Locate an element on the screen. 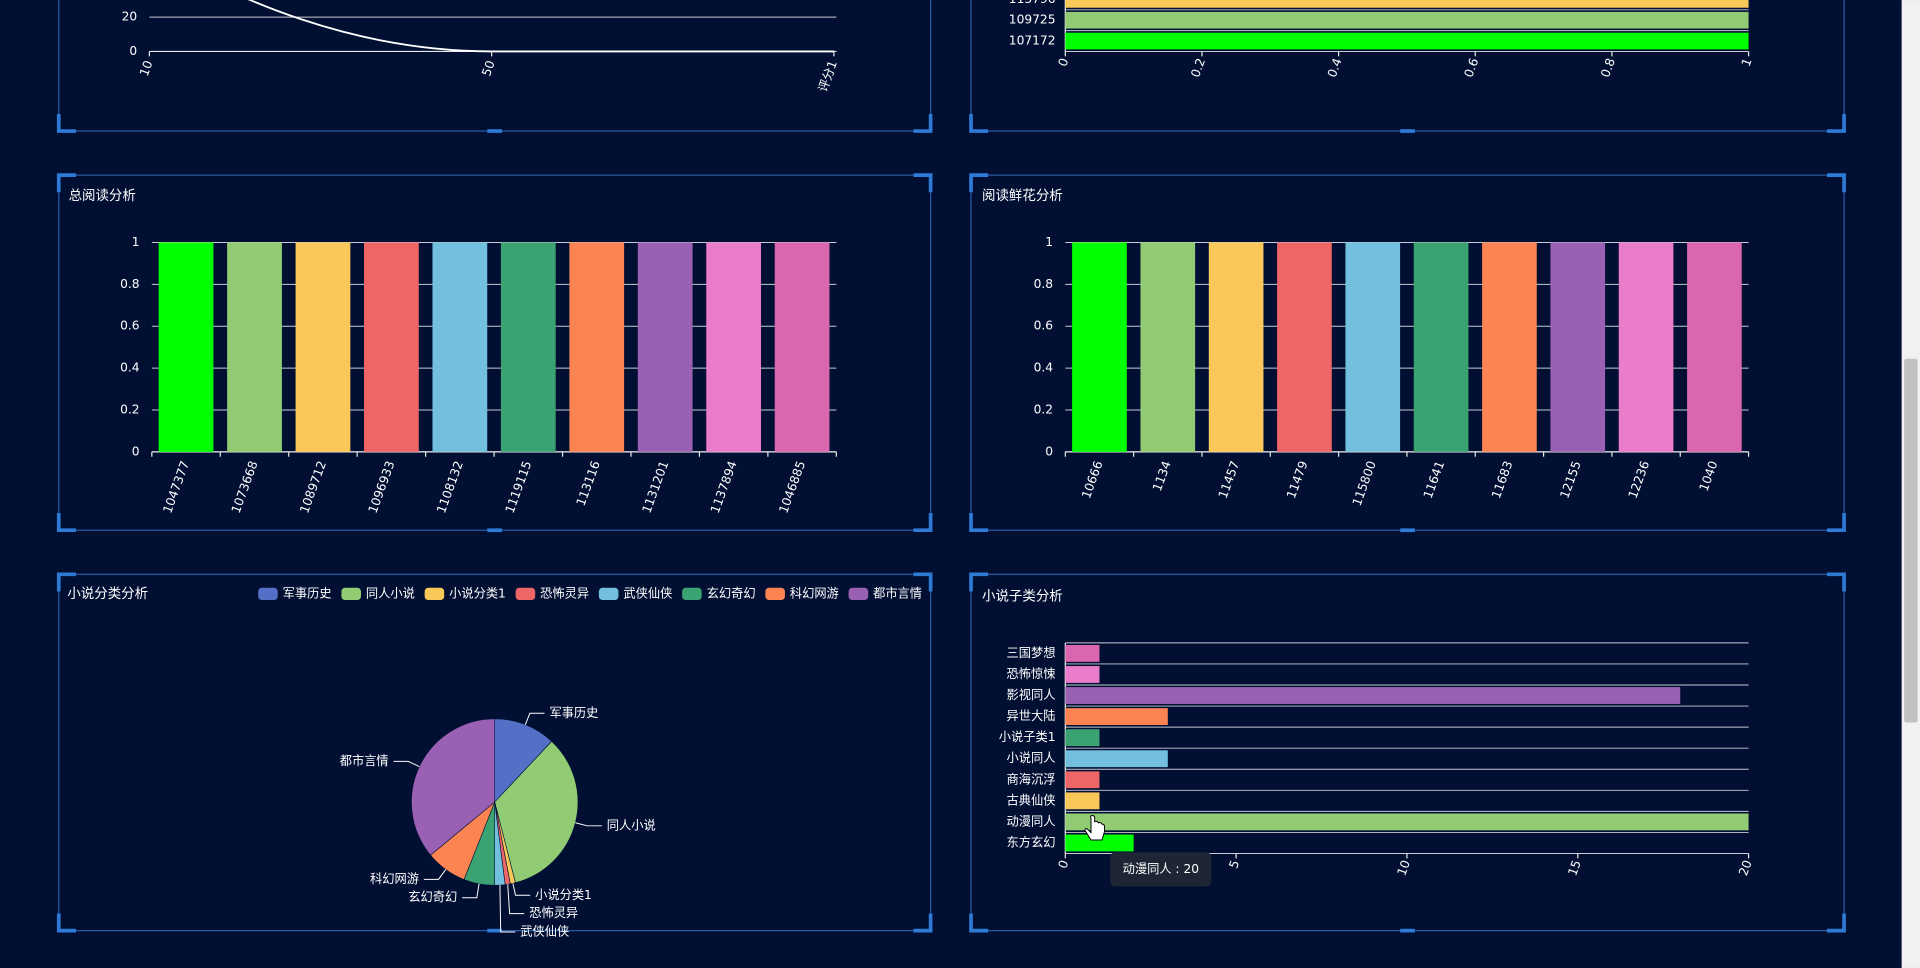  x-tick-label: 0.4 is located at coordinates (1335, 67).